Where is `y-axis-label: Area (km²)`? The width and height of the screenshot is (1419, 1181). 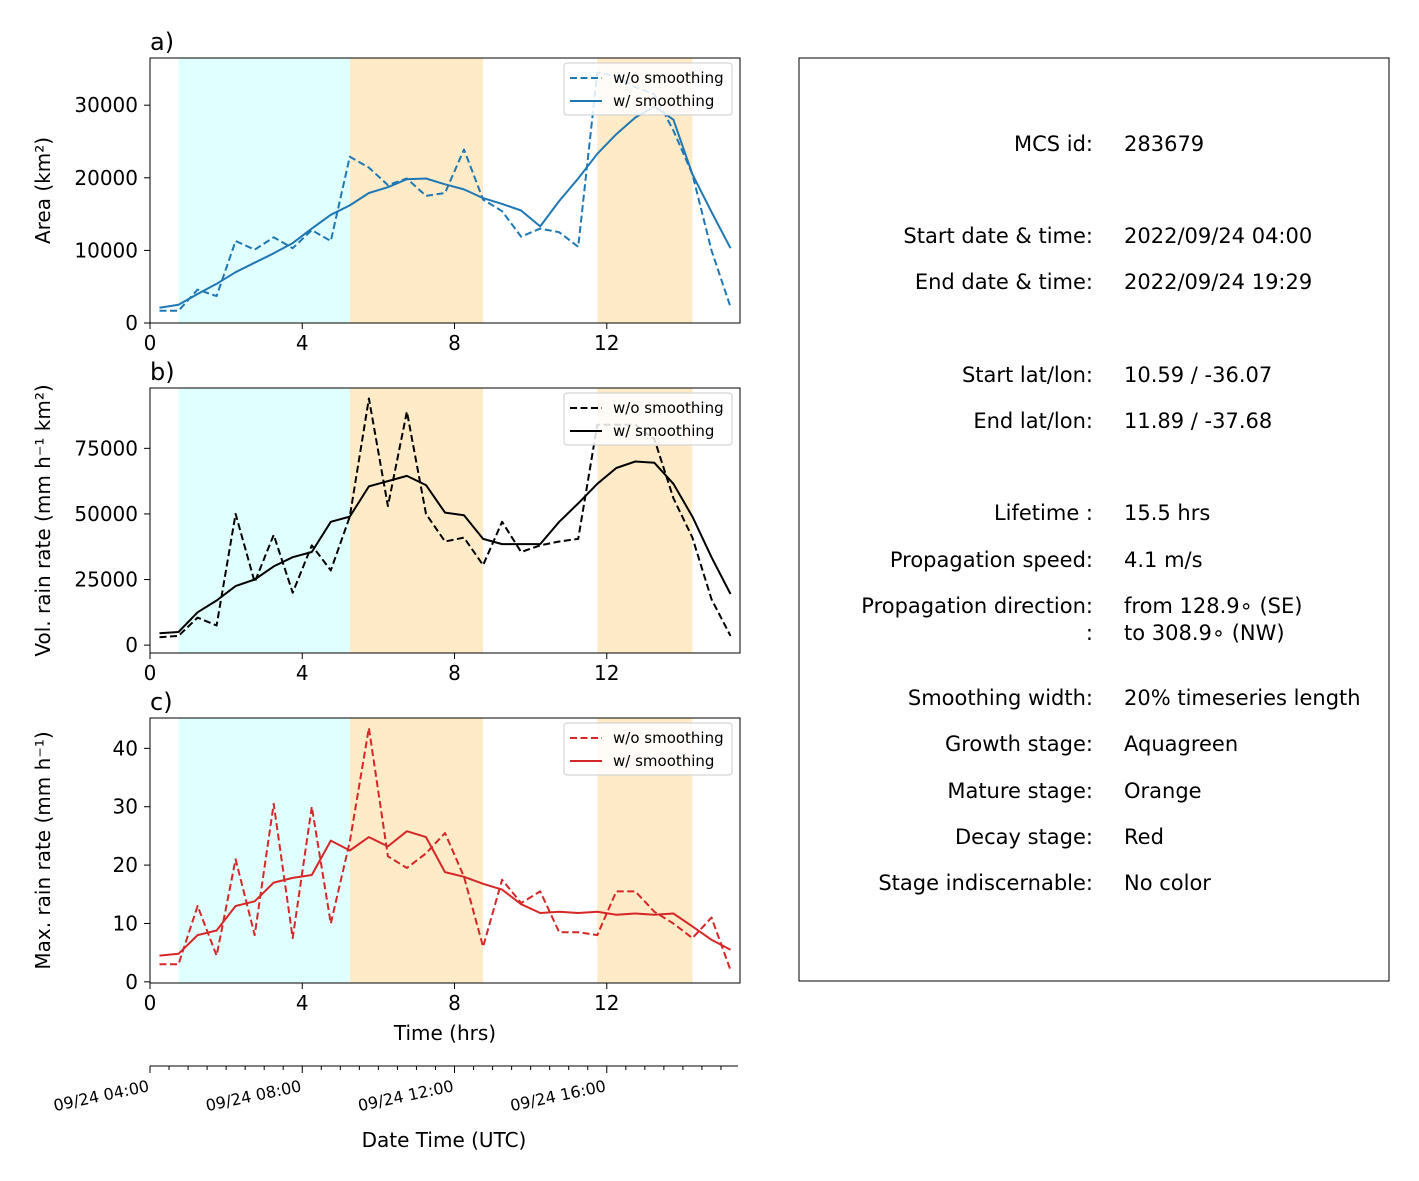
y-axis-label: Area (km²) is located at coordinates (43, 190).